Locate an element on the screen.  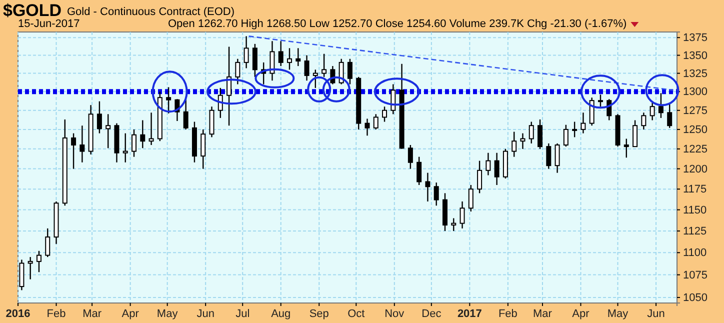
y-tick-label: 1225 is located at coordinates (695, 149).